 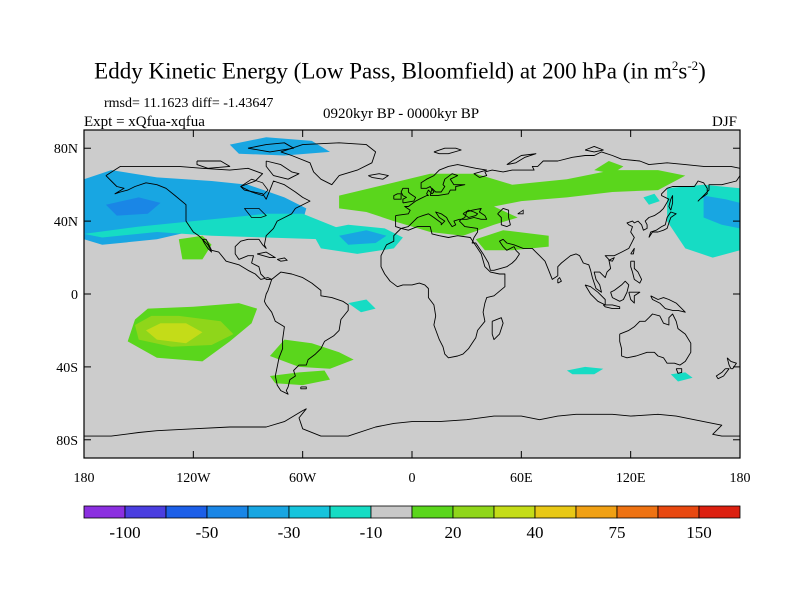 What do you see at coordinates (66, 222) in the screenshot?
I see `lat-tick-label: 40N` at bounding box center [66, 222].